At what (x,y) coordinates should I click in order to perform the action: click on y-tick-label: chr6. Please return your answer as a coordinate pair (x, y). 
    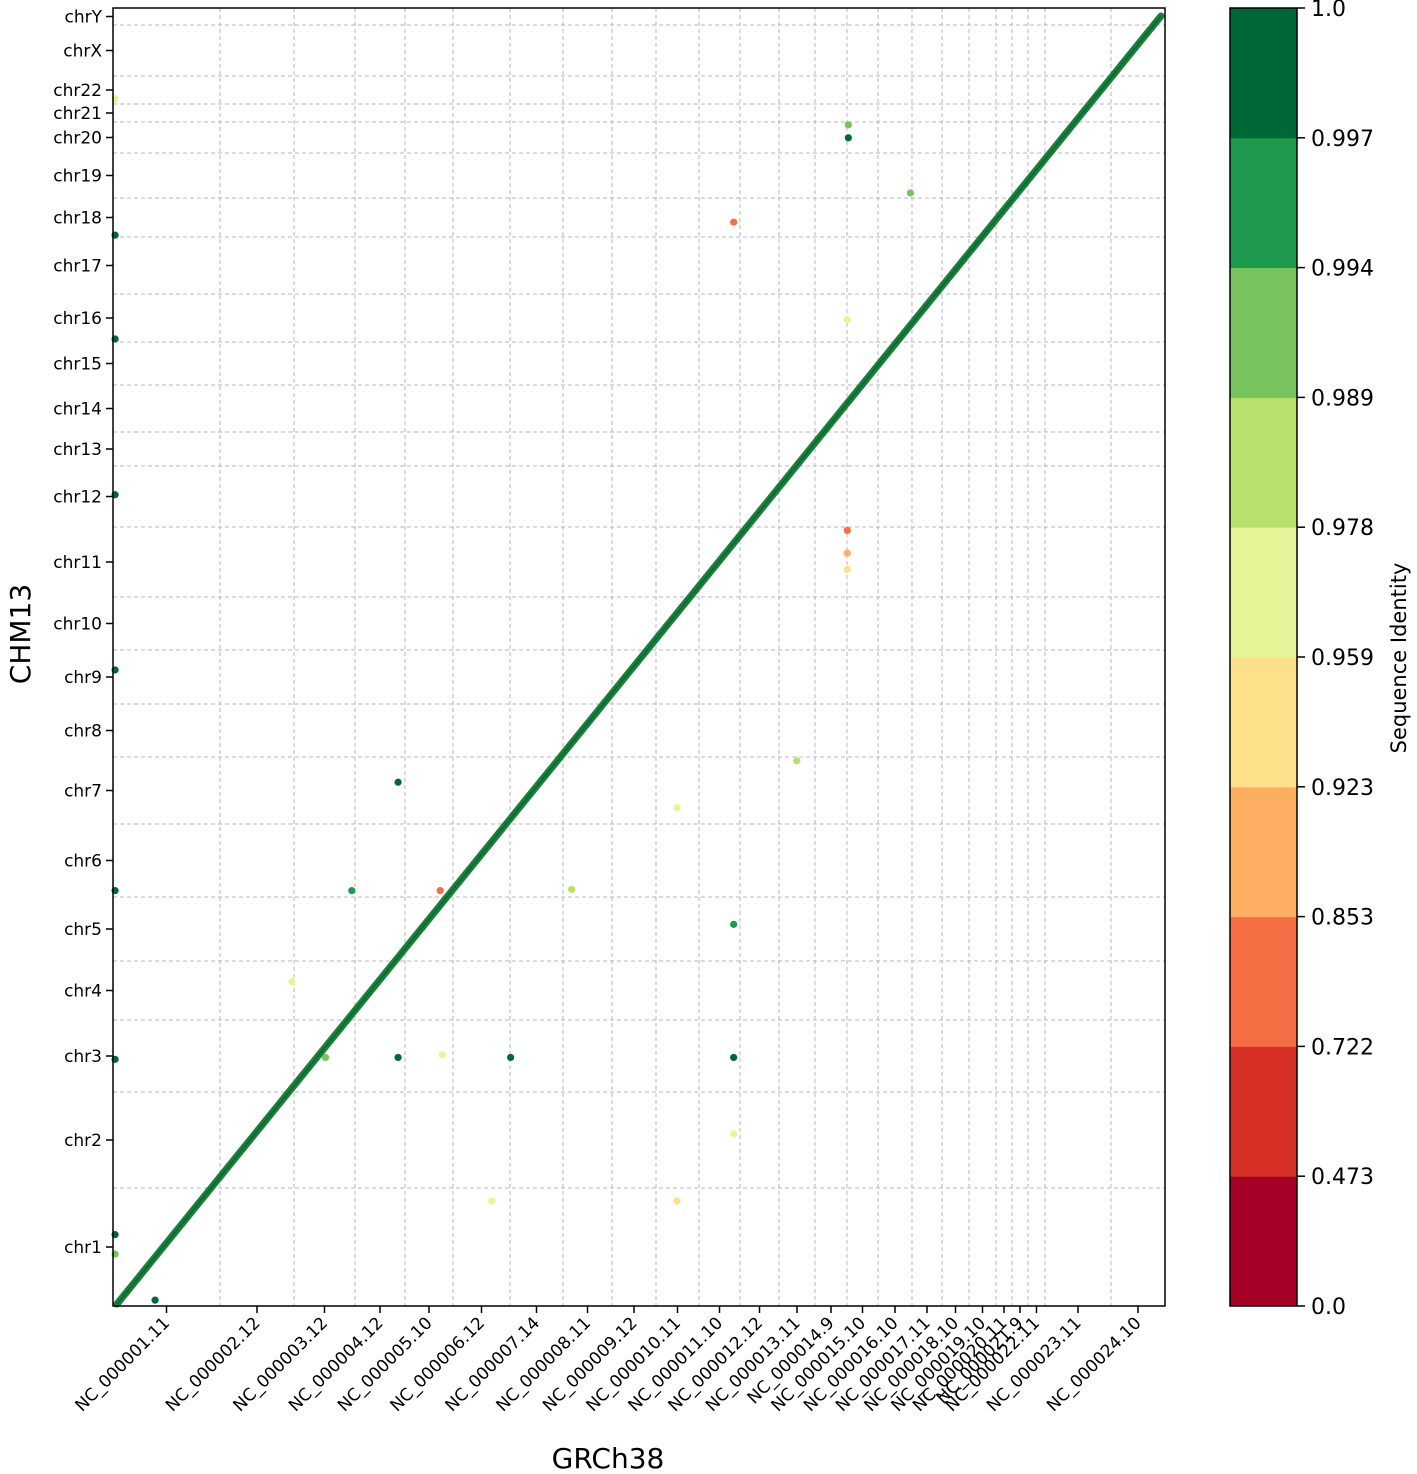
    Looking at the image, I should click on (83, 862).